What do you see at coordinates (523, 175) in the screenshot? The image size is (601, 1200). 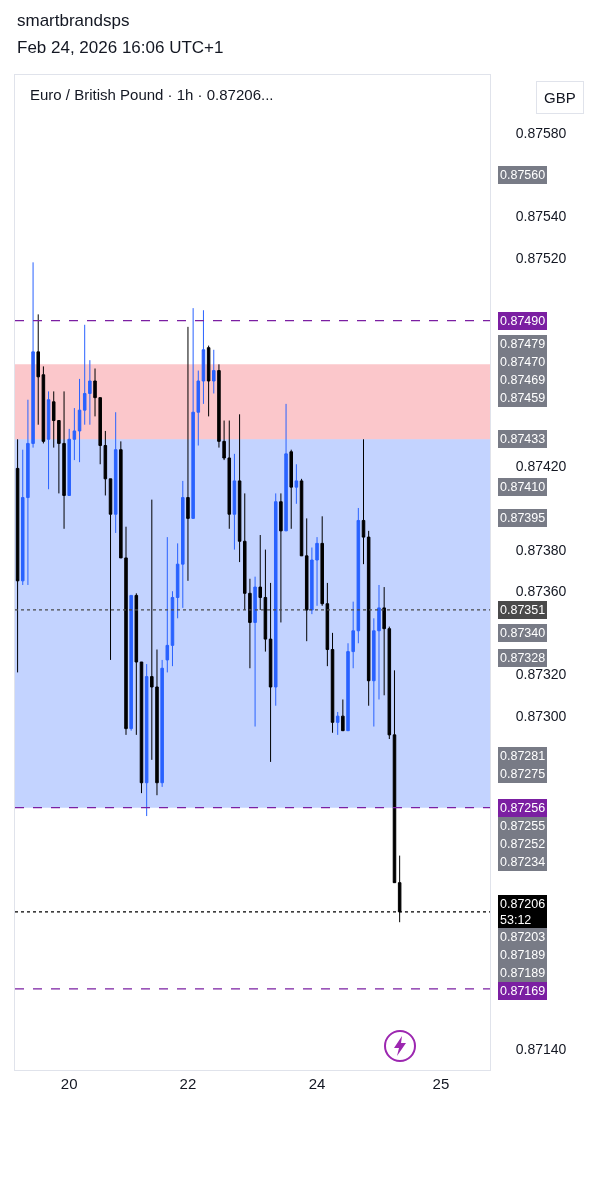 I see `text: 0.87560` at bounding box center [523, 175].